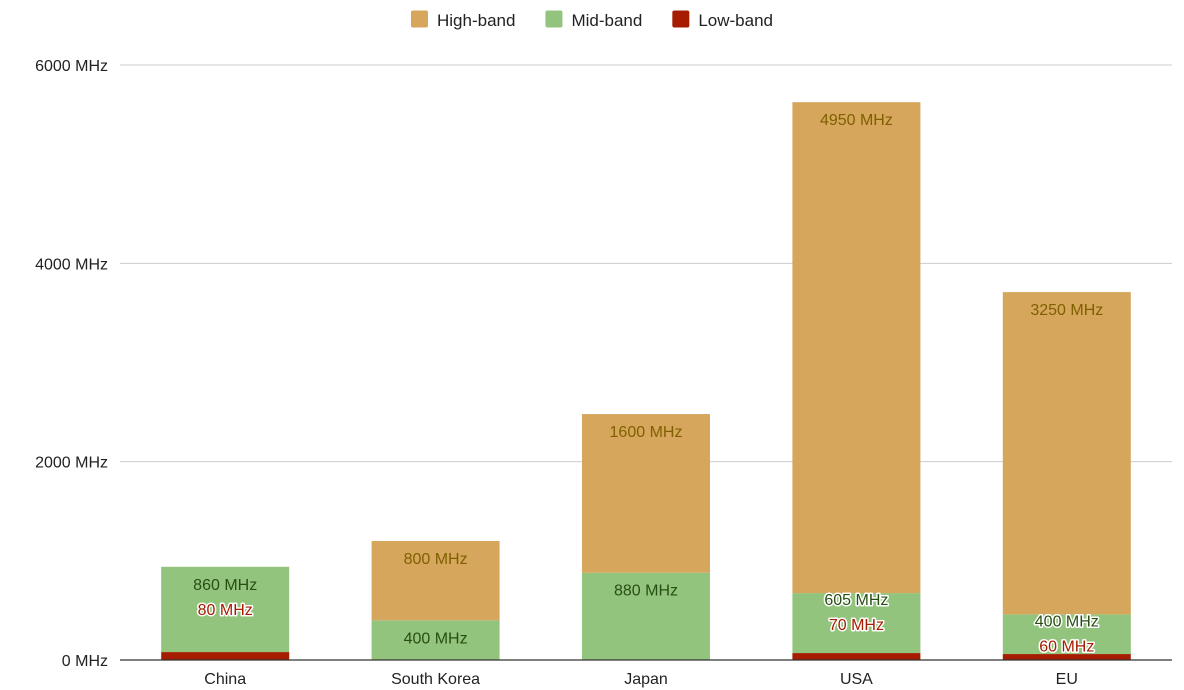  I want to click on data-label-high-band-usa: 4950 MHz, so click(856, 120).